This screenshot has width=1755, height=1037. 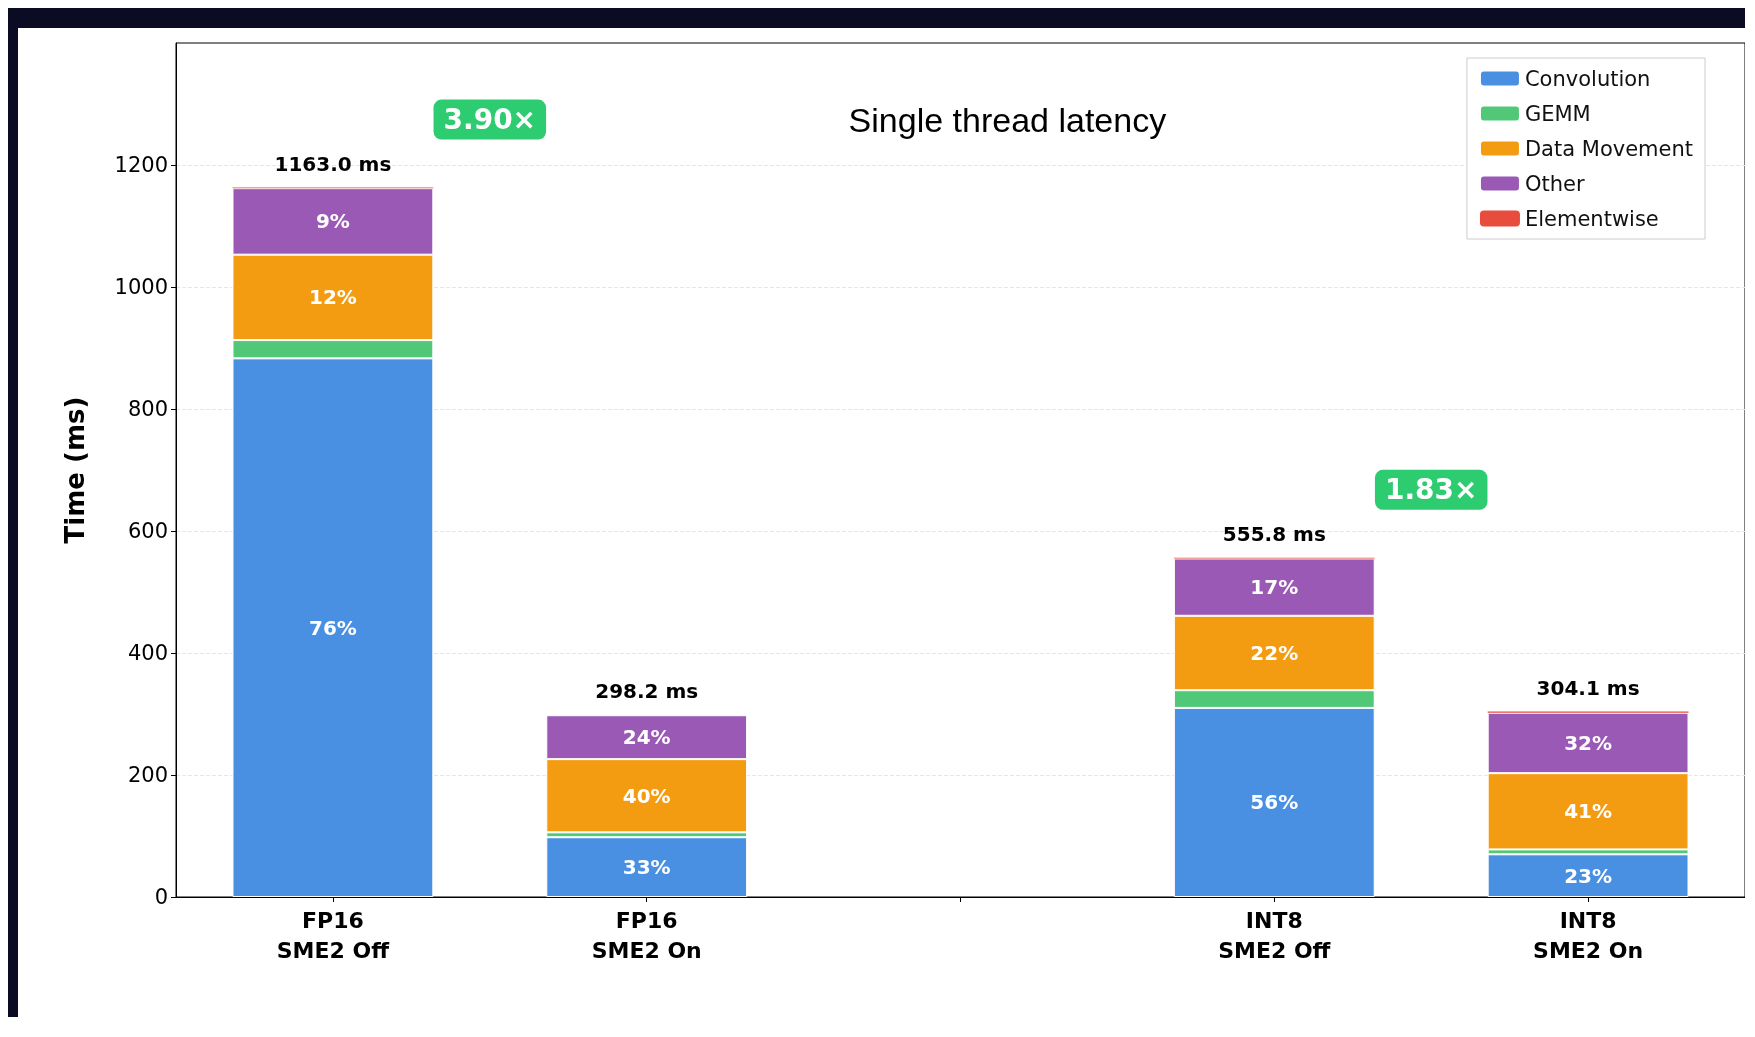 I want to click on bar, so click(x=1588, y=875).